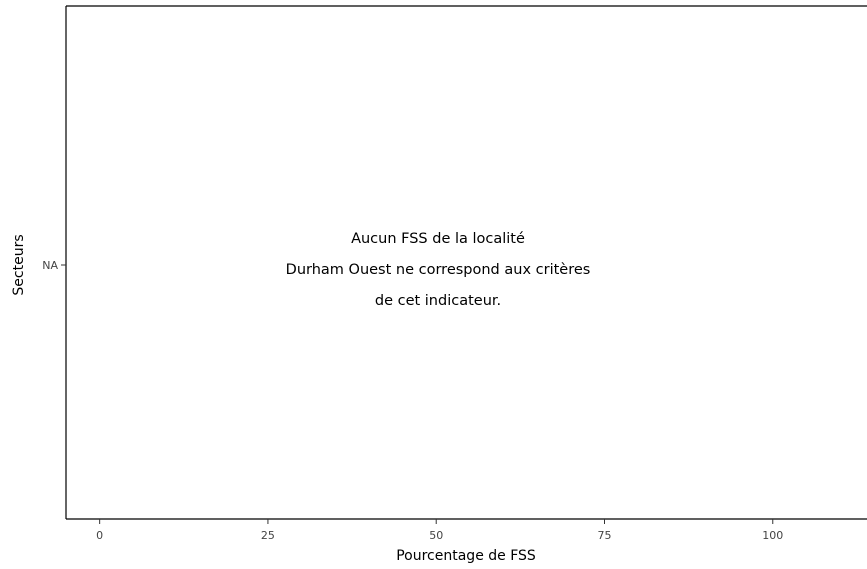  Describe the element at coordinates (604, 535) in the screenshot. I see `x-tick-label-75: 75` at that location.